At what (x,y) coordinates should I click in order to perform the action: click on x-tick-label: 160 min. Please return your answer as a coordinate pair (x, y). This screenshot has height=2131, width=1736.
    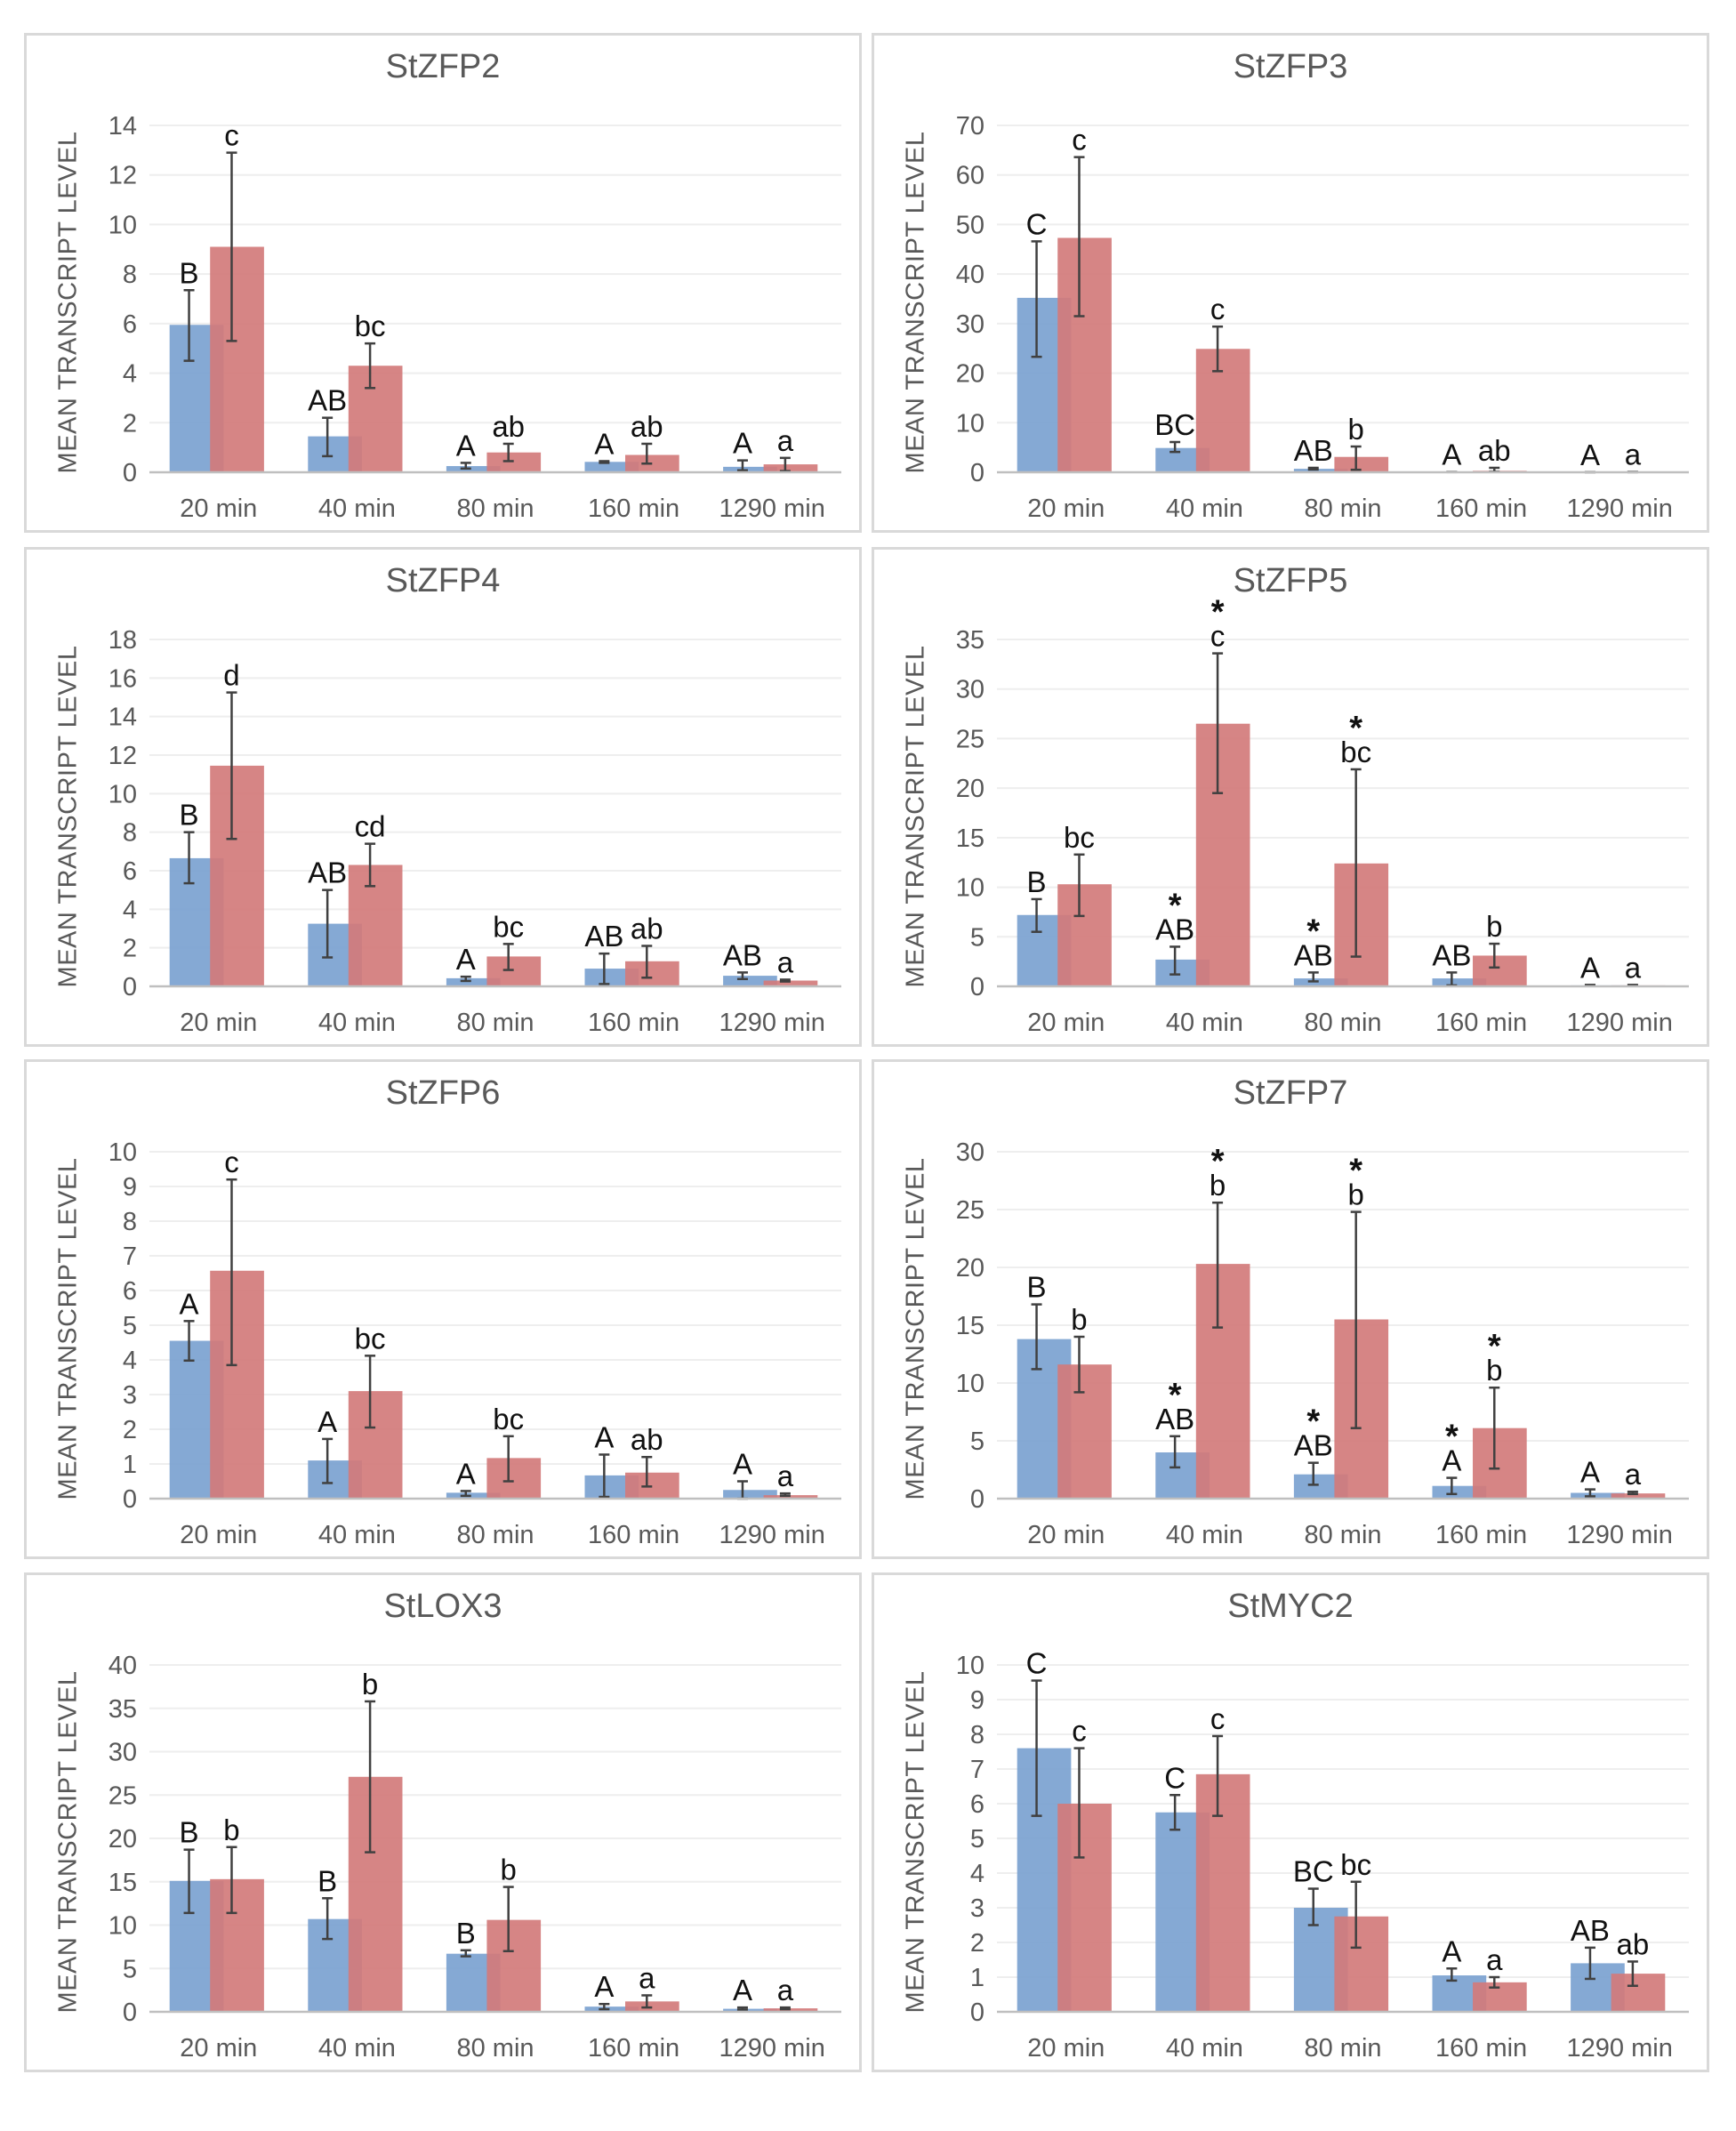
    Looking at the image, I should click on (634, 509).